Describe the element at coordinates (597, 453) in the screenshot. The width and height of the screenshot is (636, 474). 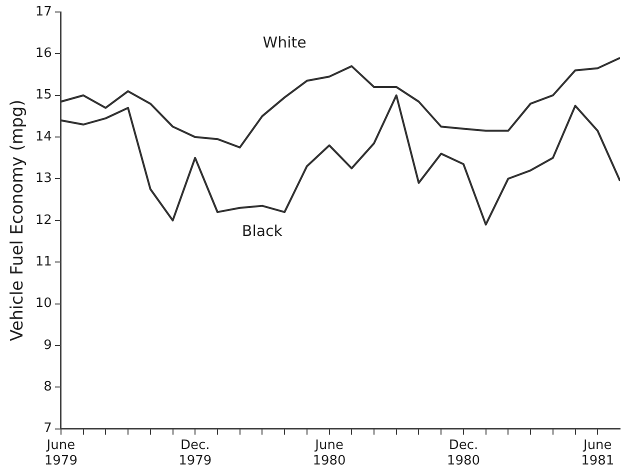
I see `x-tick-label: June 1981` at that location.